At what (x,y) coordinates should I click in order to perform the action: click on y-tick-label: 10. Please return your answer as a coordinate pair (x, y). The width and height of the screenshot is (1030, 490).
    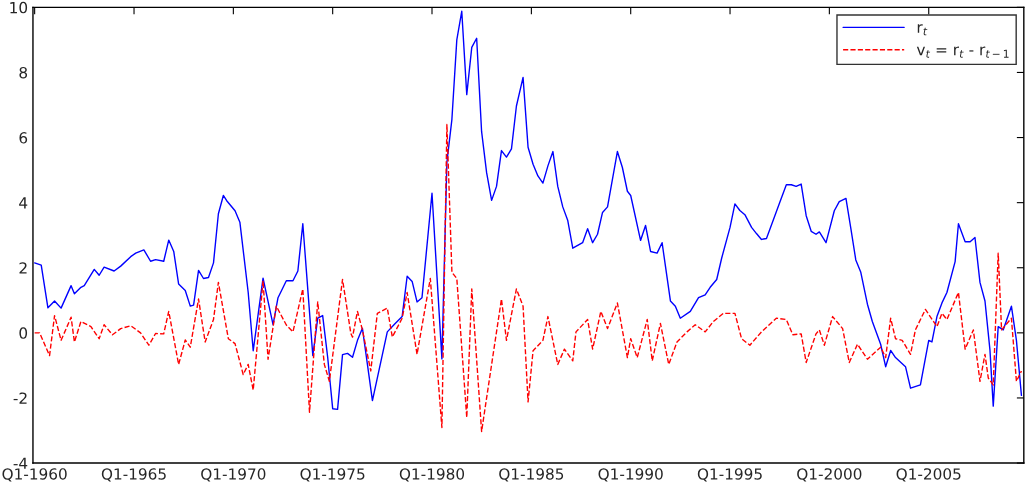
    Looking at the image, I should click on (19, 7).